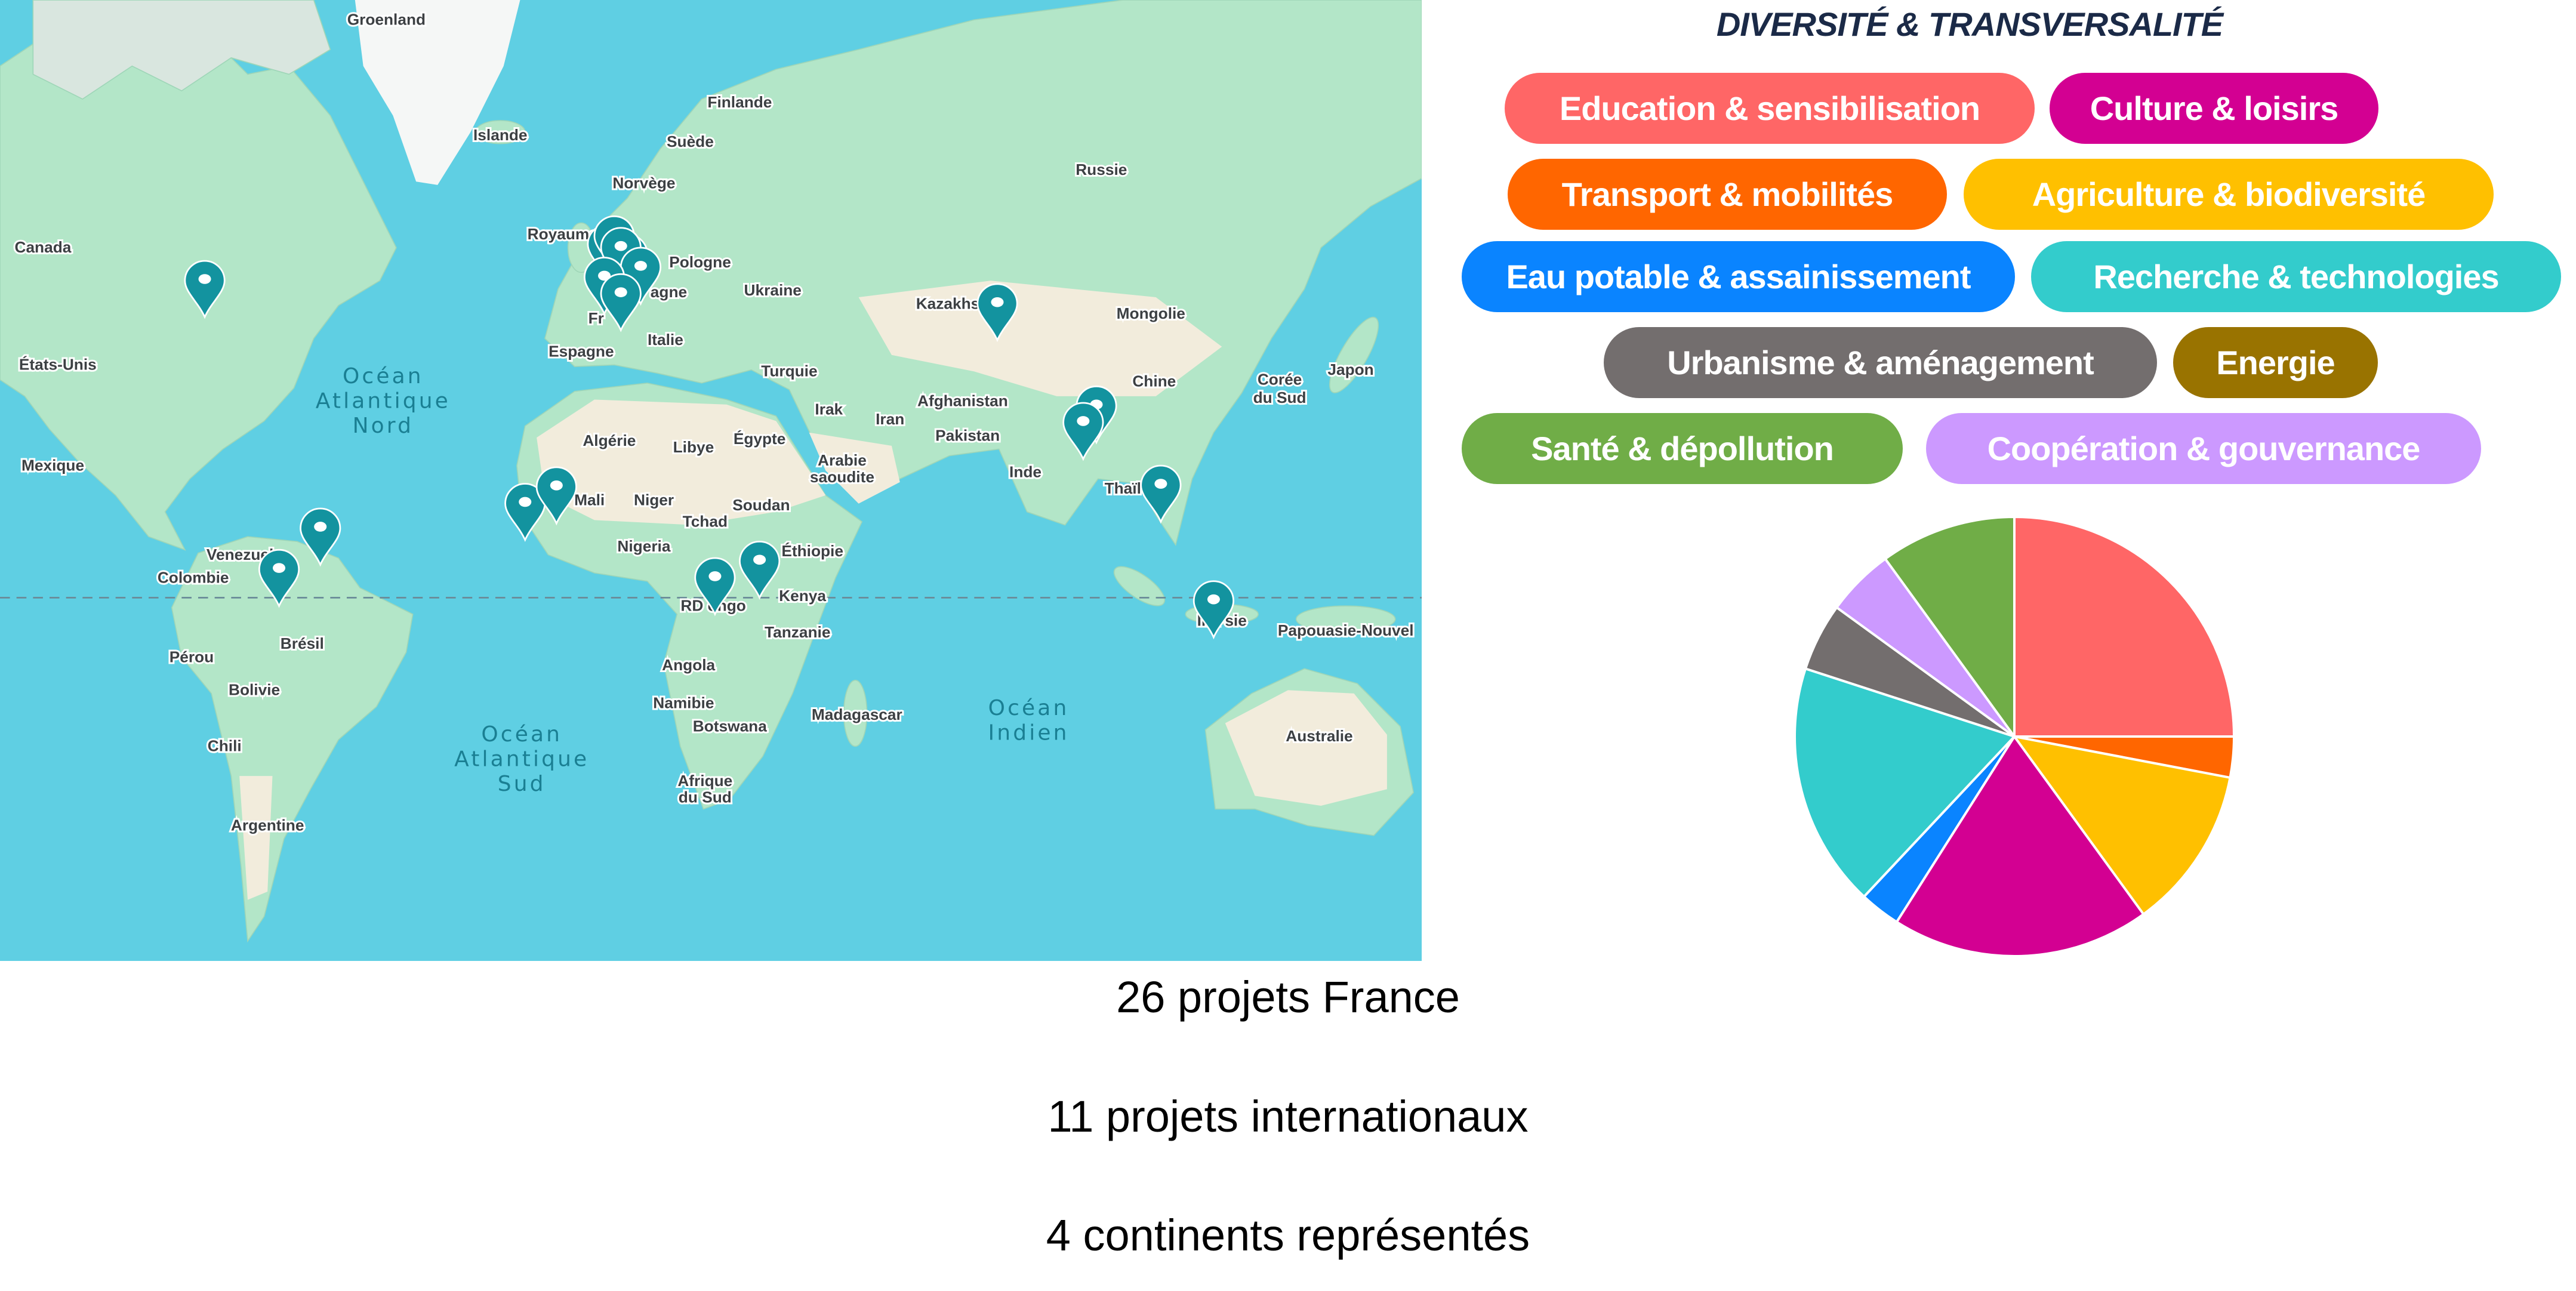 The height and width of the screenshot is (1291, 2576). I want to click on iceland, so click(500, 132).